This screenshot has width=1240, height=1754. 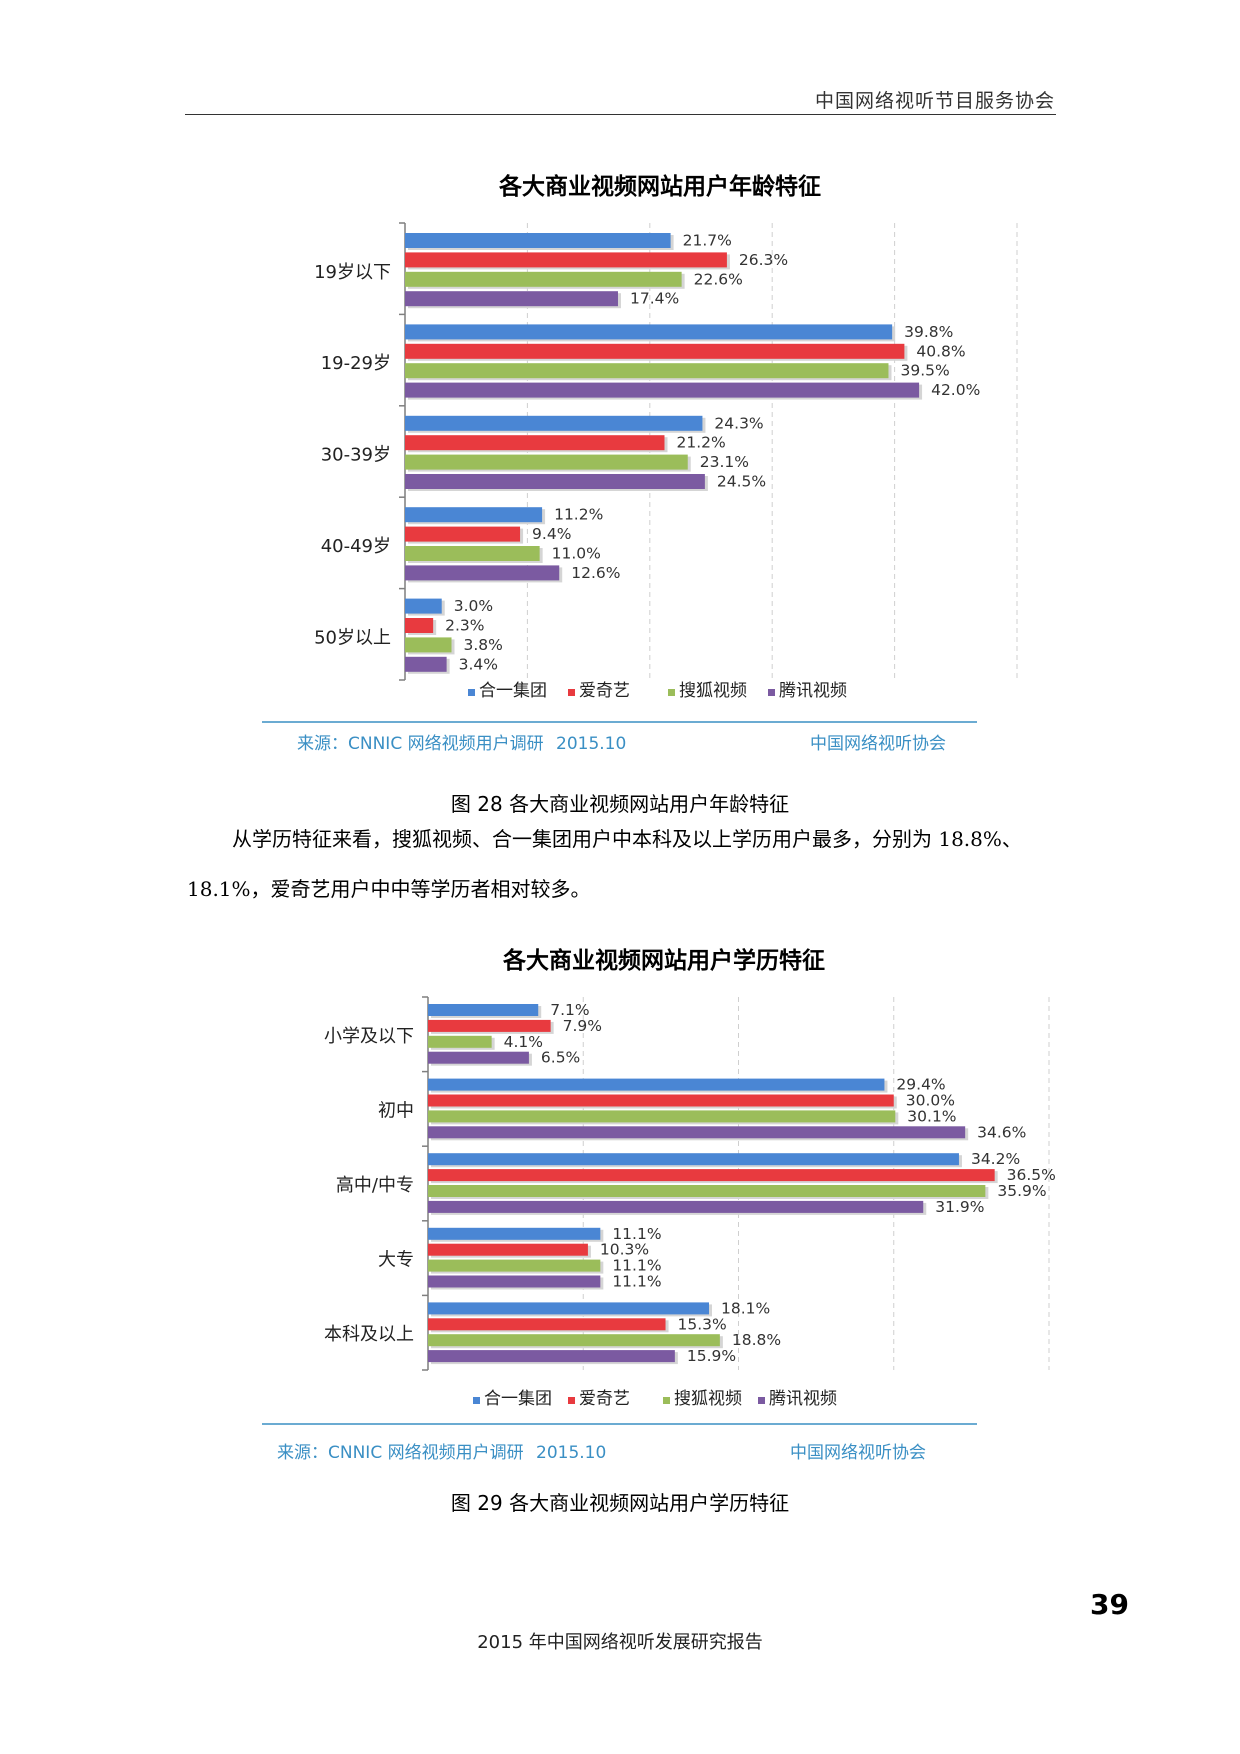 I want to click on education-chart-category-label-高中-中专: 高中/中专, so click(x=375, y=1185).